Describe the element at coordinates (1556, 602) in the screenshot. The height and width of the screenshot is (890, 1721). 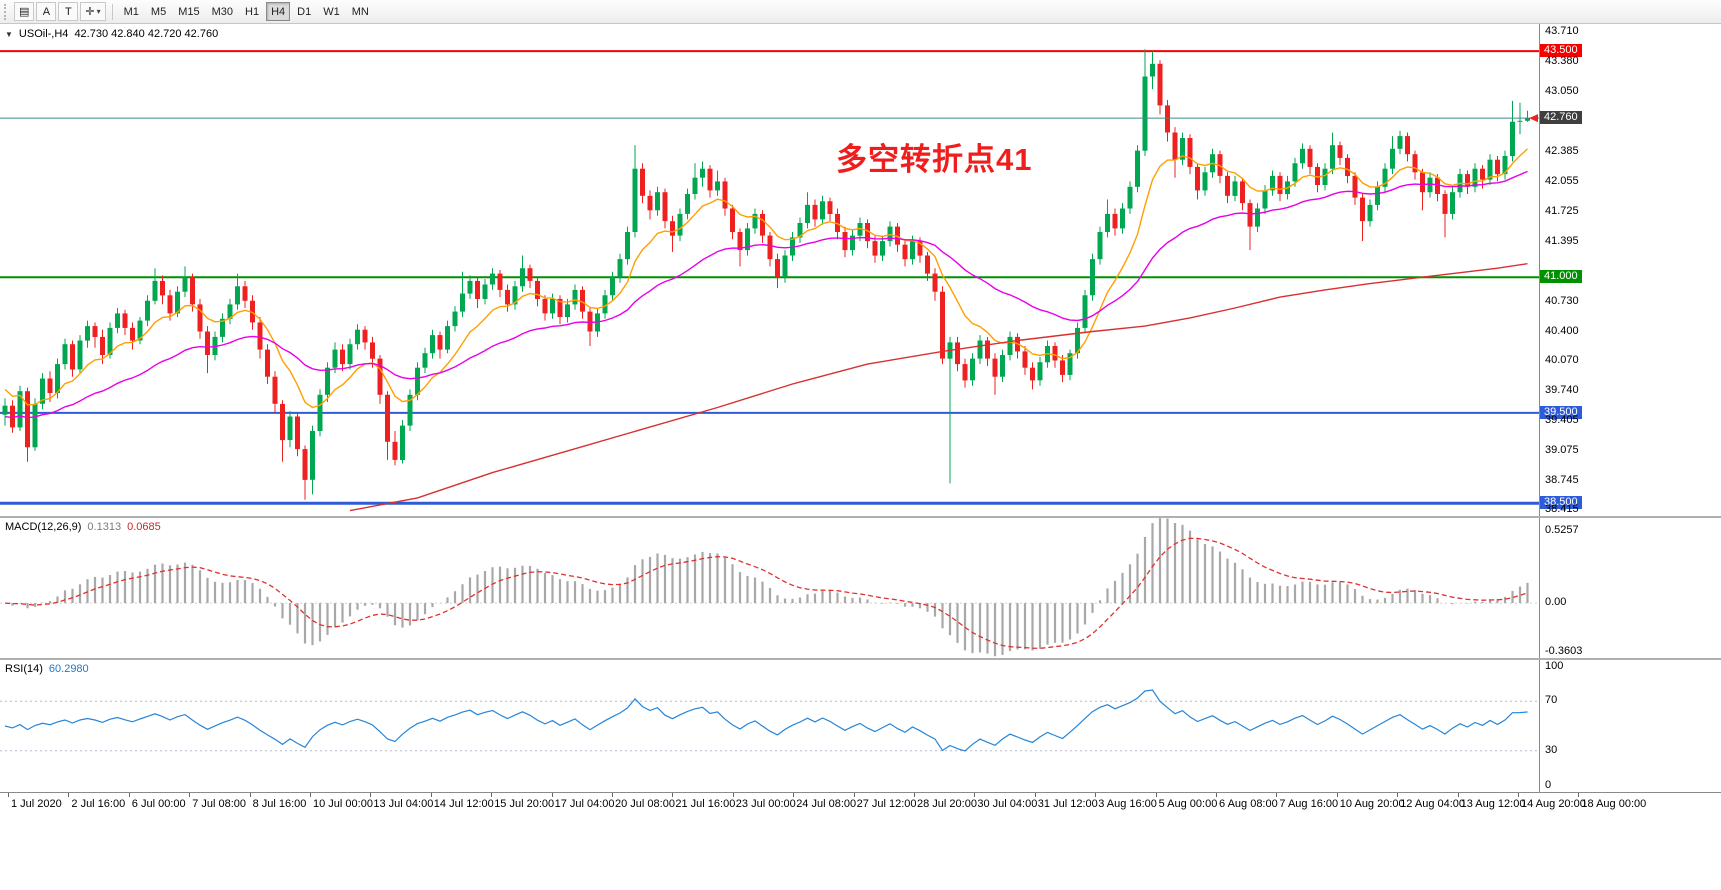
I see `axis-label: 0.00` at that location.